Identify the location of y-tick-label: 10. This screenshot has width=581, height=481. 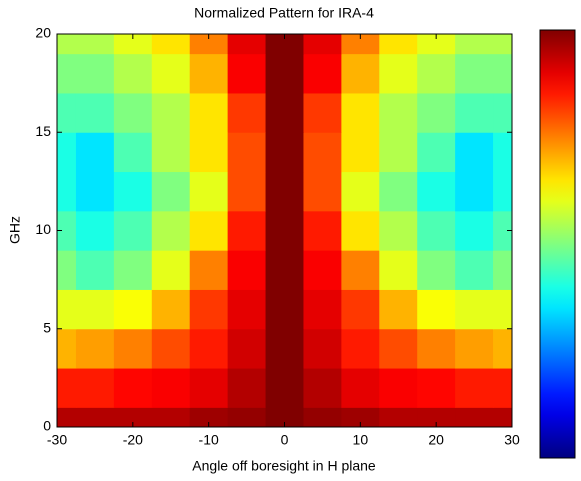
(43, 229).